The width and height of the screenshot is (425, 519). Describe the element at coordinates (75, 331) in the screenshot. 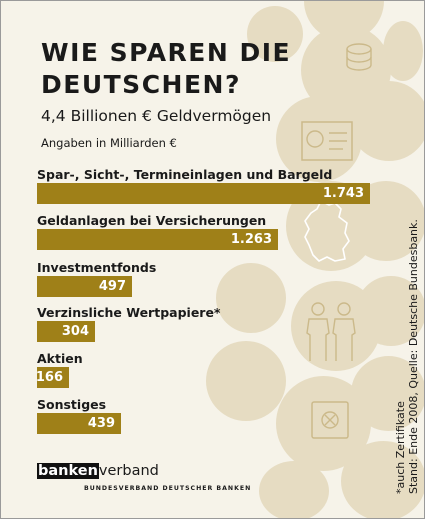

I see `bar-value-label: 304` at that location.